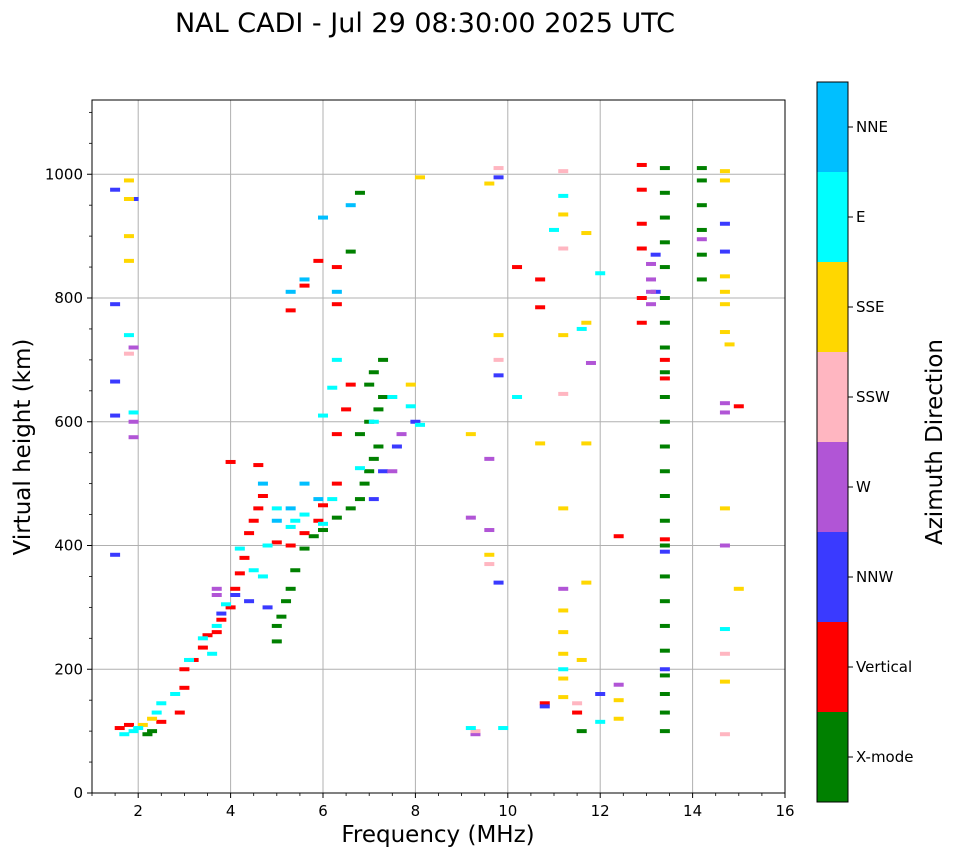  What do you see at coordinates (64, 174) in the screenshot?
I see `y-tick-label: 1000` at bounding box center [64, 174].